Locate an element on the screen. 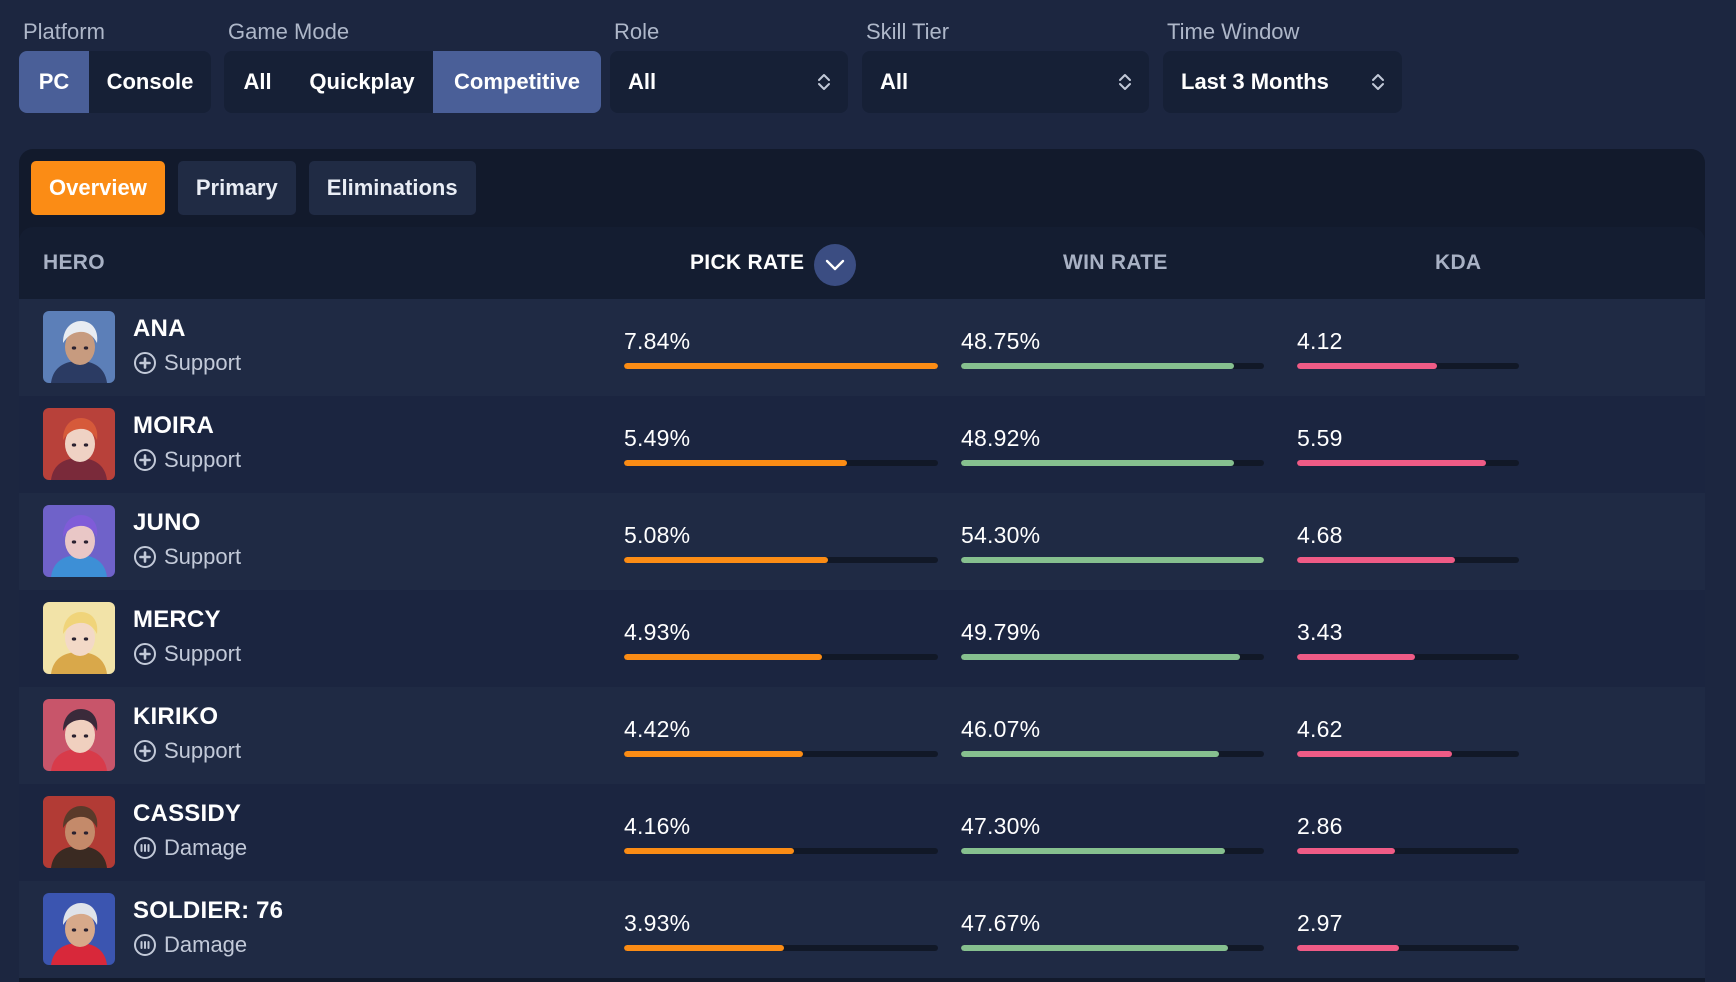 This screenshot has height=982, width=1736. column-header-hero: HERO is located at coordinates (74, 262).